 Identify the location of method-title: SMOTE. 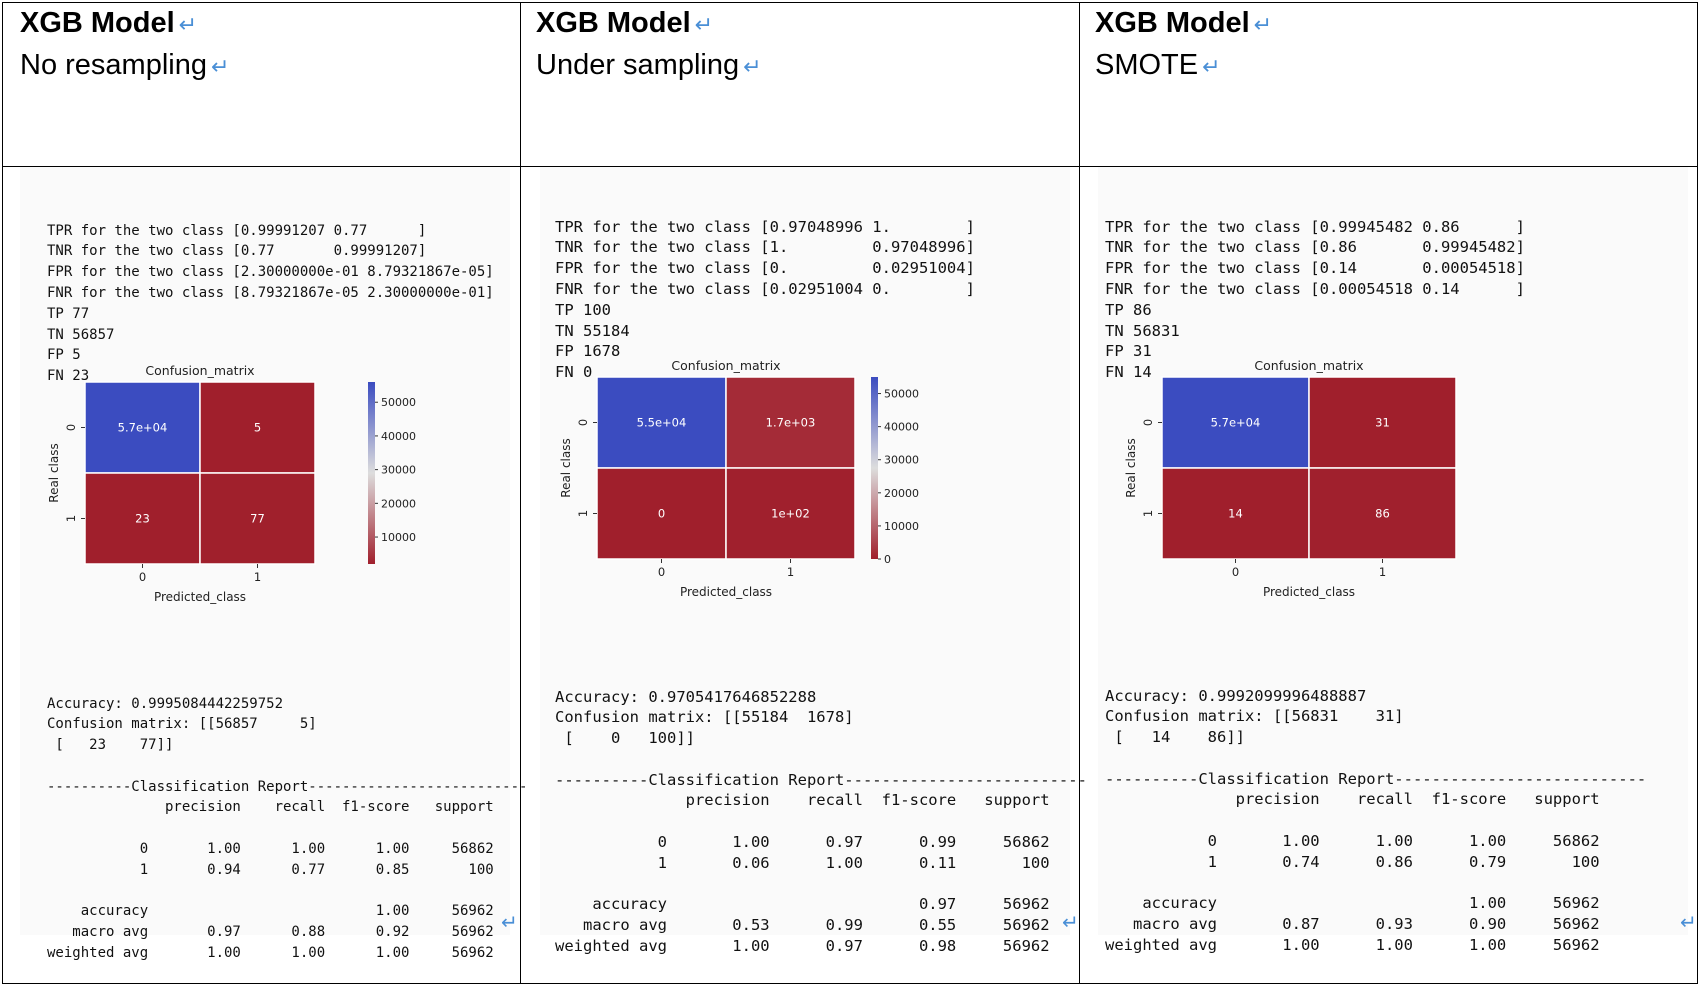
(1147, 65).